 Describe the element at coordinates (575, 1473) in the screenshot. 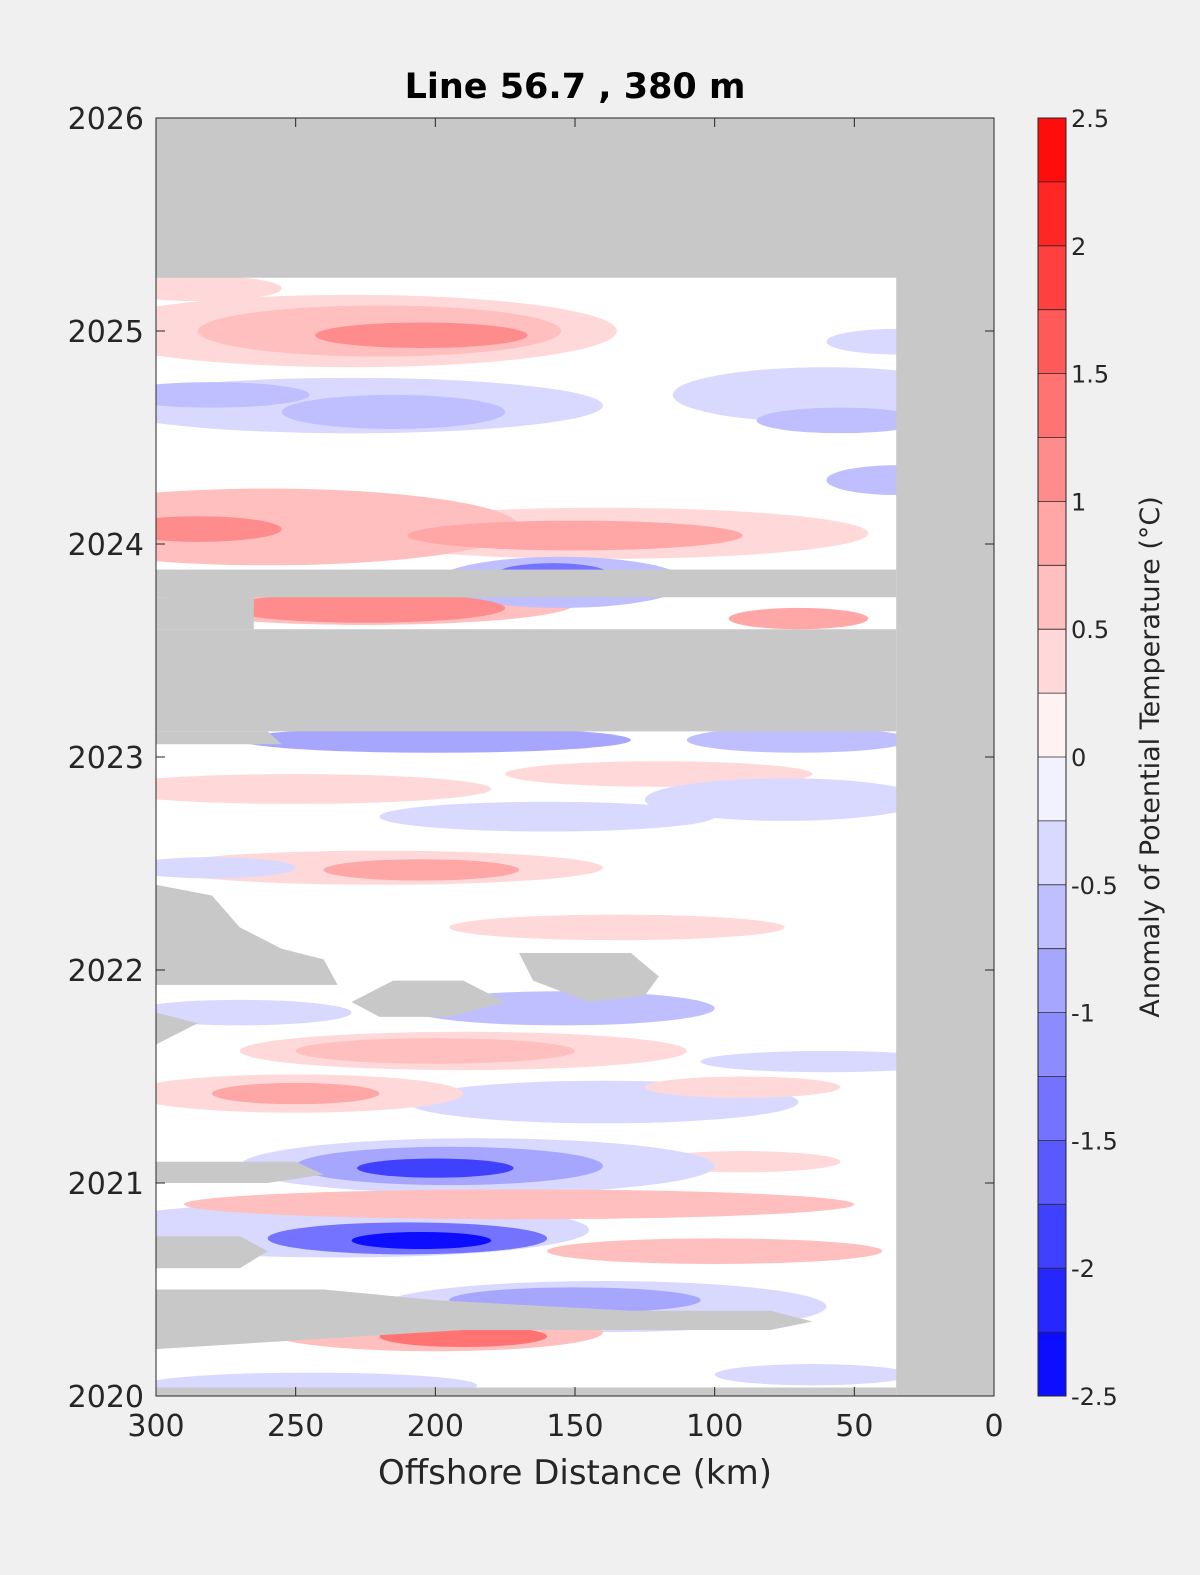

I see `x-axis-label: Offshore Distance (km)` at that location.